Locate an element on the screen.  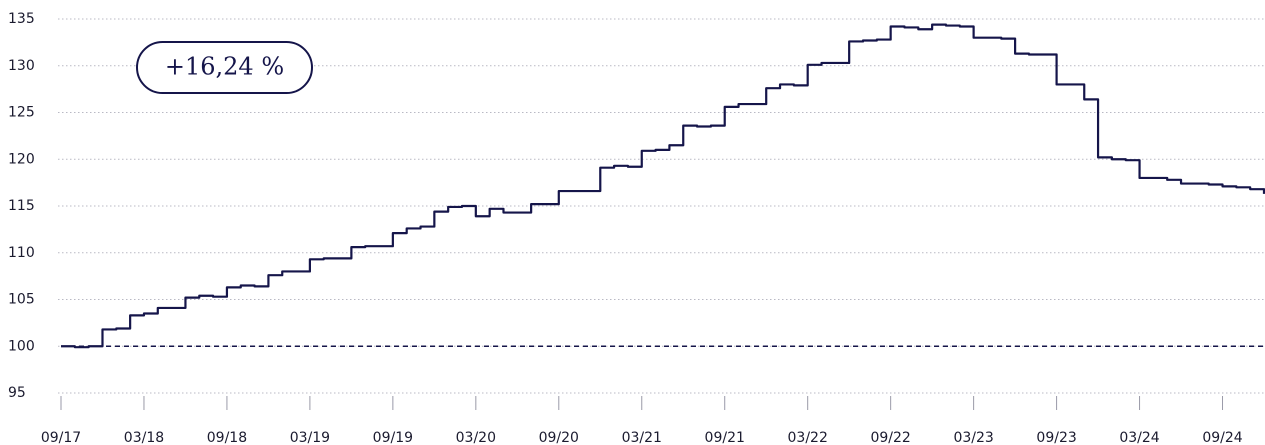
annotation: +16,24 % is located at coordinates (224, 67).